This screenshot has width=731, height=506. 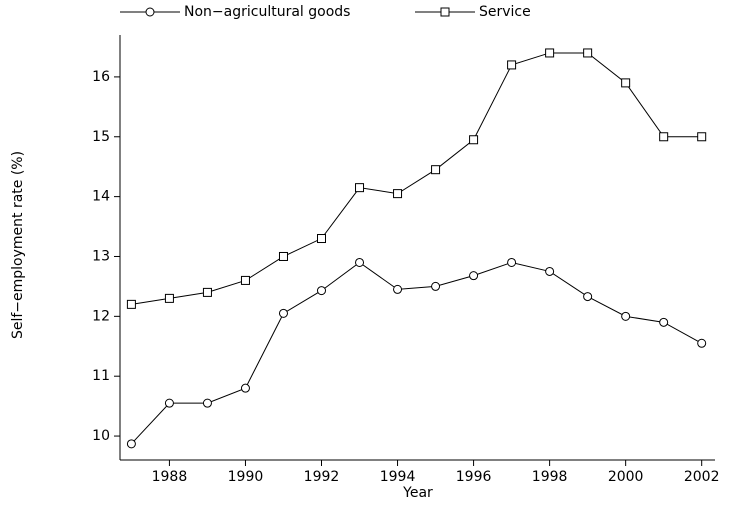 What do you see at coordinates (398, 477) in the screenshot?
I see `x-tick-label: 1994` at bounding box center [398, 477].